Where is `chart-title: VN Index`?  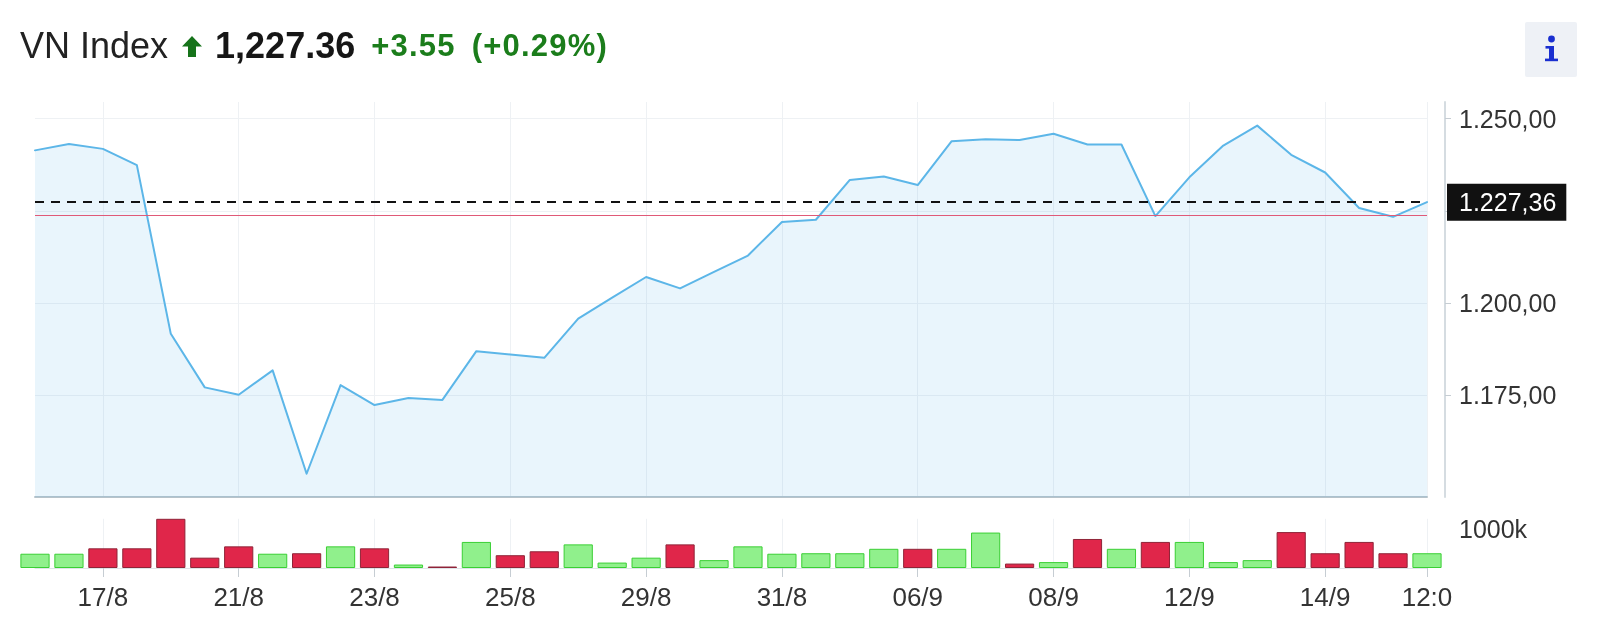
chart-title: VN Index is located at coordinates (94, 46).